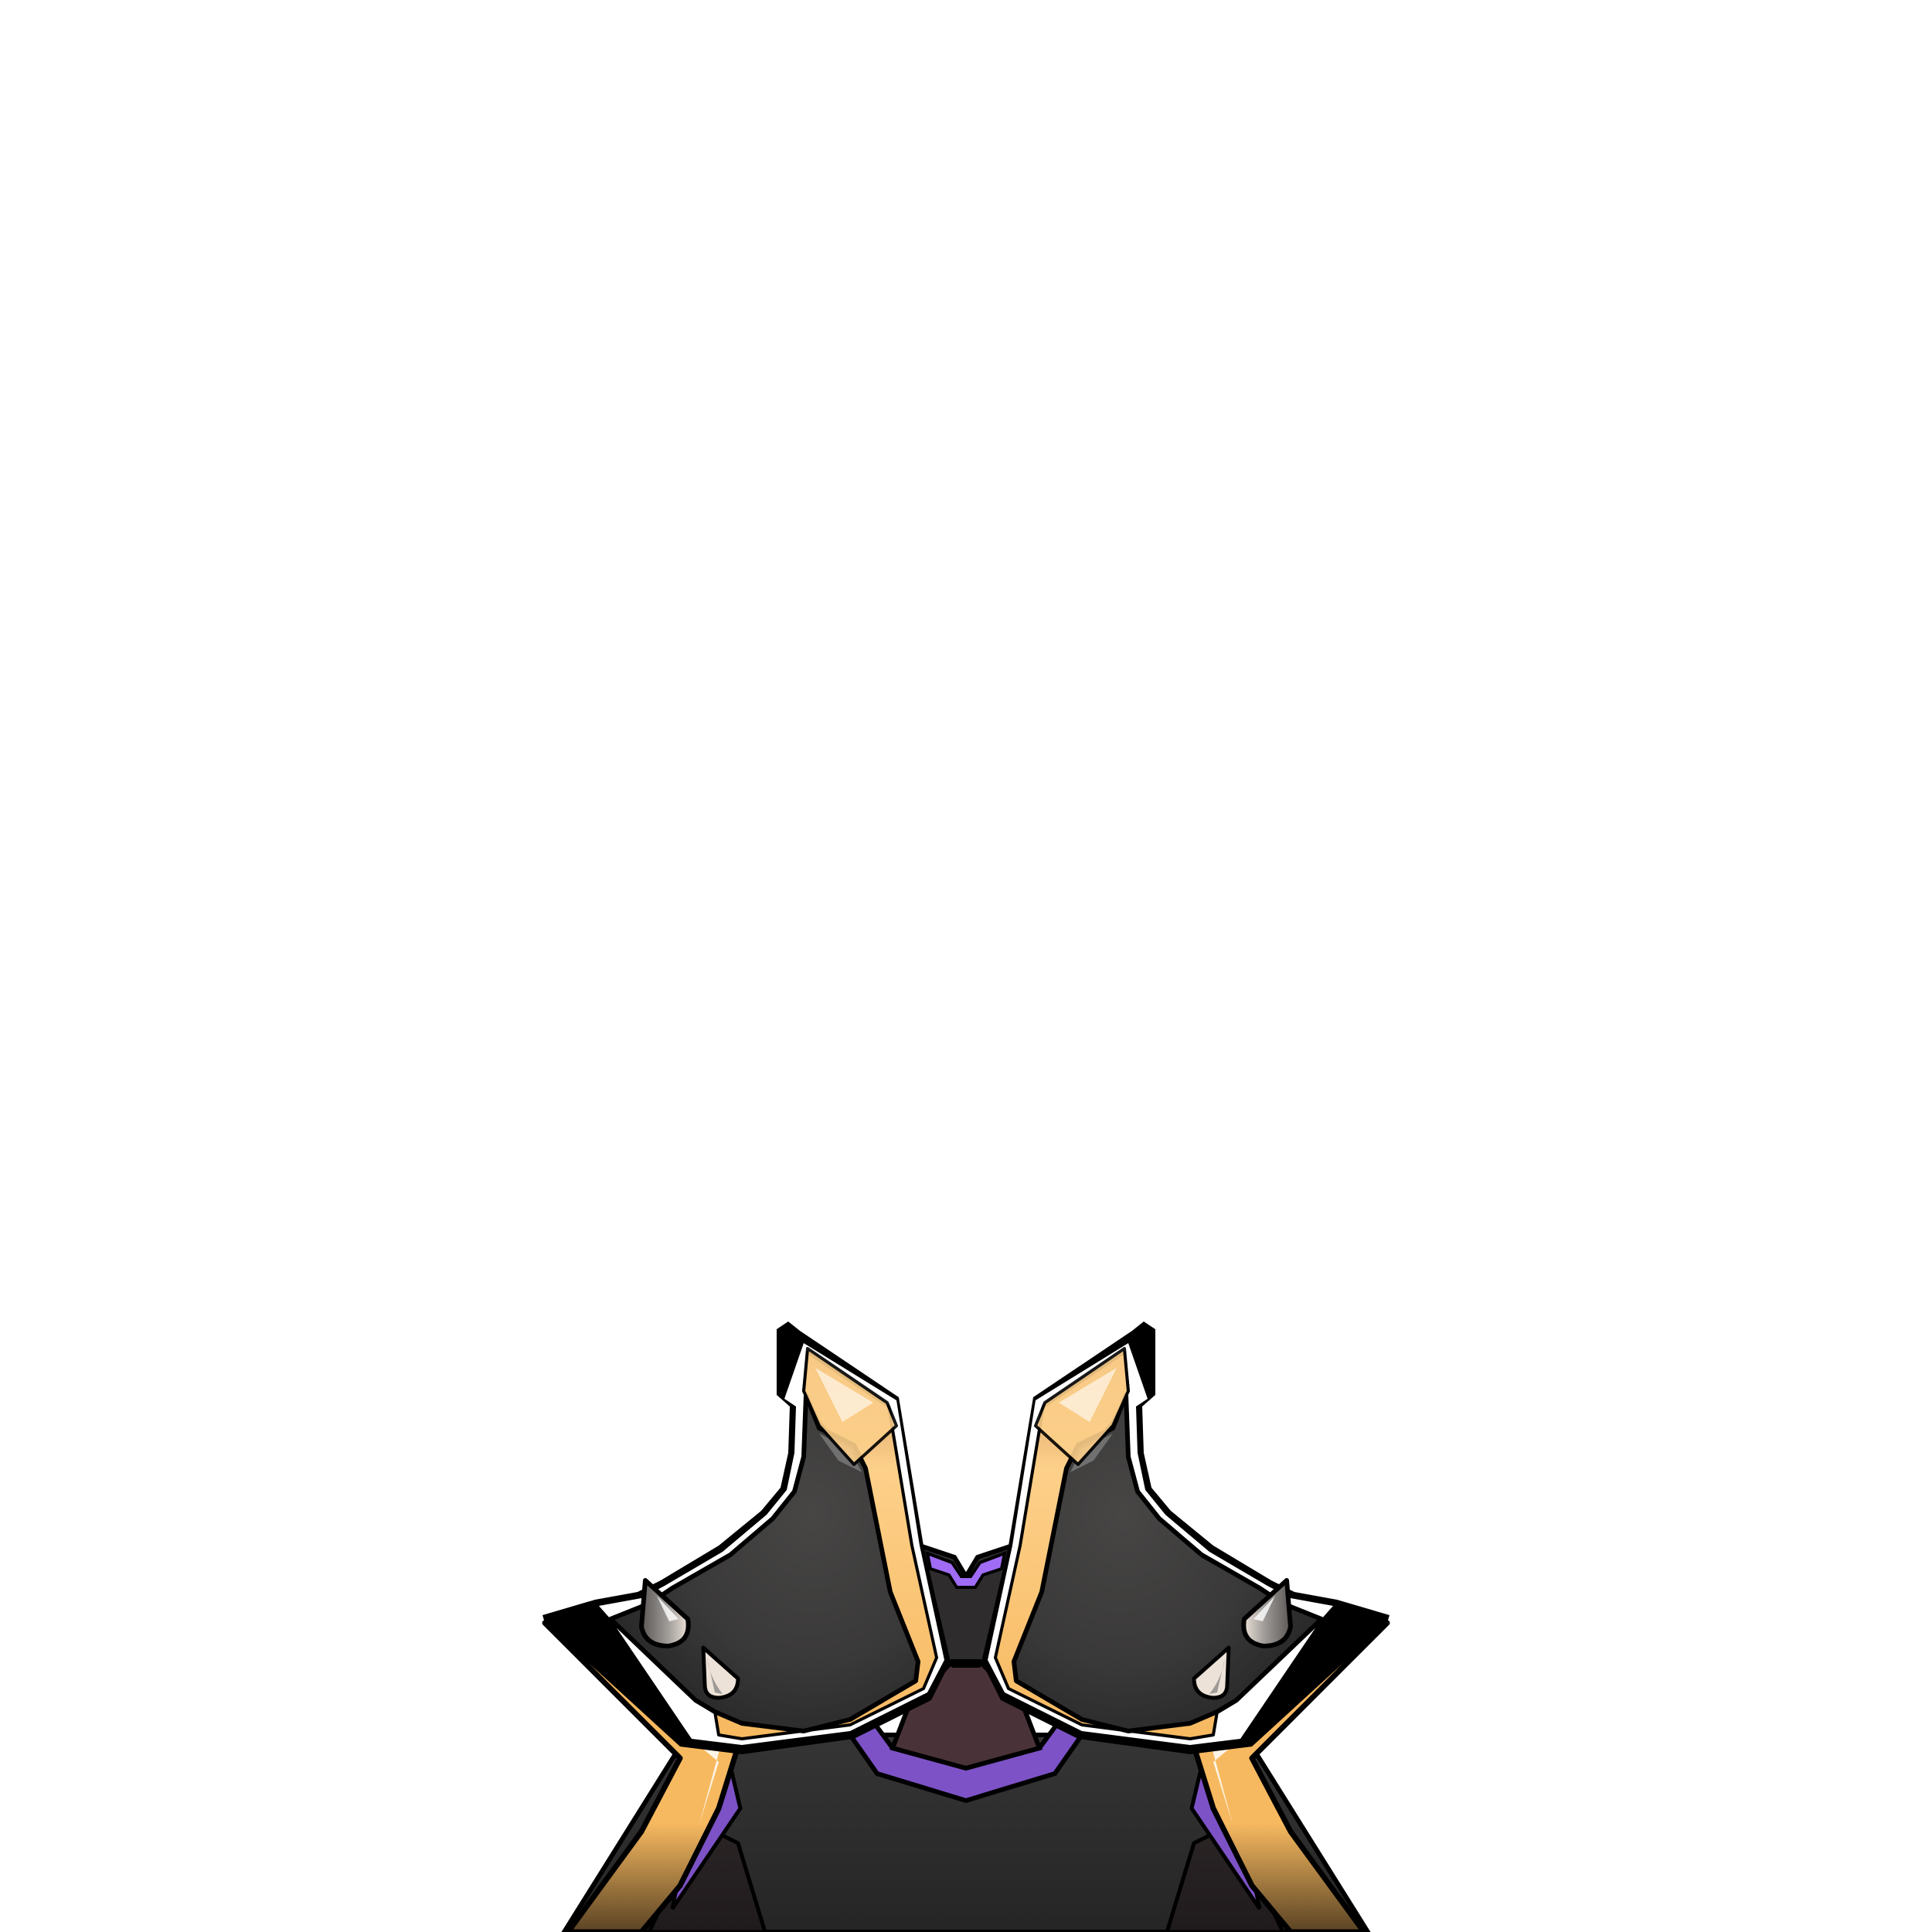  I want to click on collar-purple-notch, so click(966, 1569).